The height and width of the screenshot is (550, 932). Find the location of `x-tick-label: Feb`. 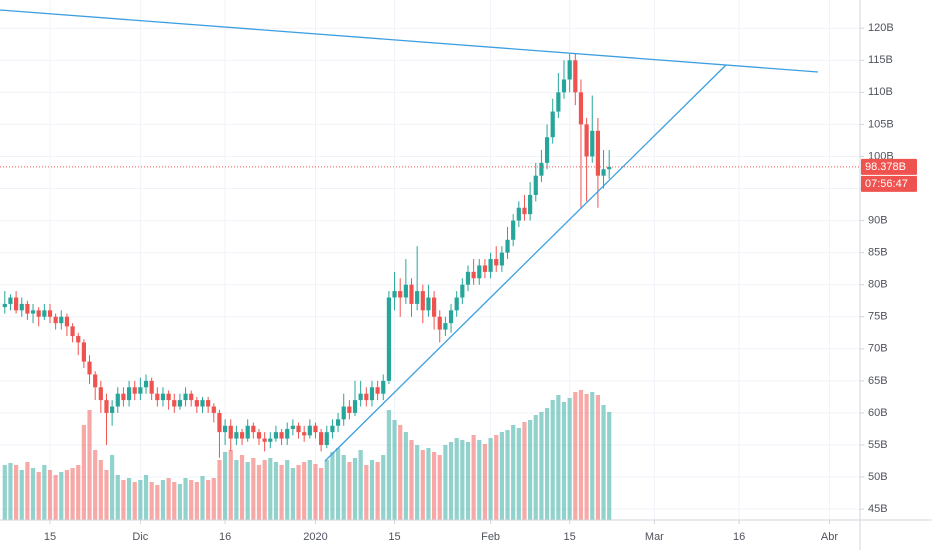

x-tick-label: Feb is located at coordinates (490, 537).